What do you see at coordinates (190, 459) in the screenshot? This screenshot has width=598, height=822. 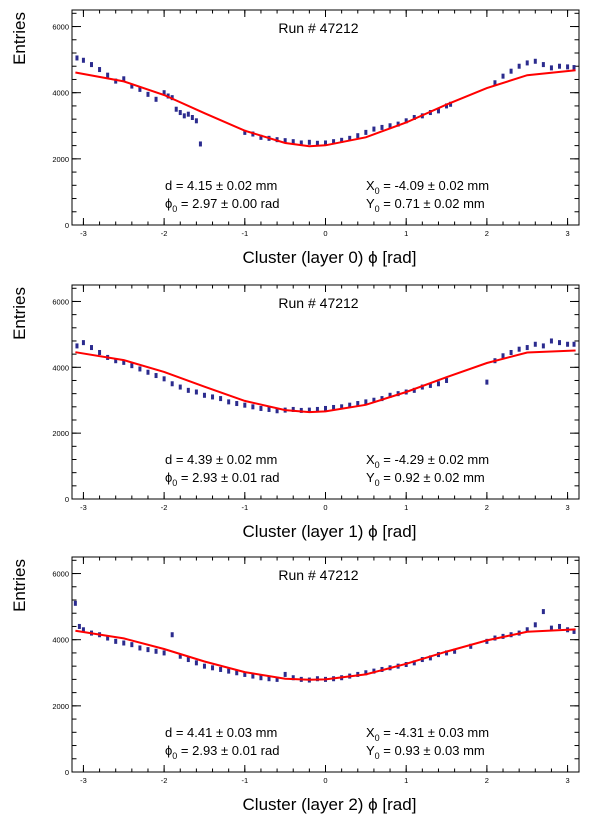 I see `fit-param-d-part: d = 4.39` at bounding box center [190, 459].